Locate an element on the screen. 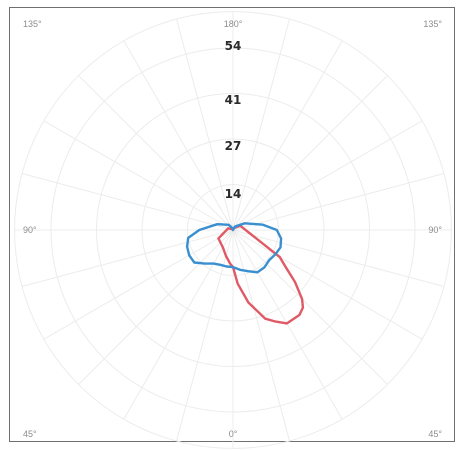  angle-label-bottom-left: 45° is located at coordinates (30, 434).